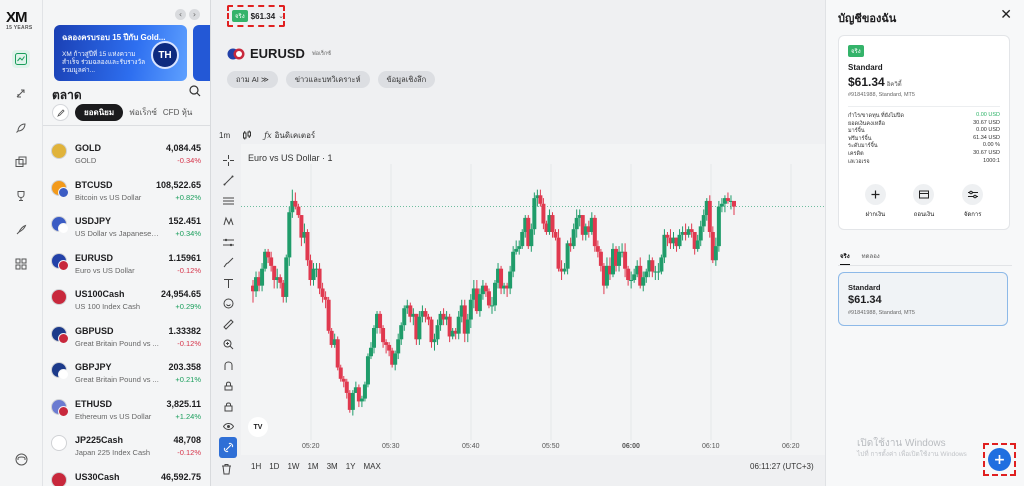  What do you see at coordinates (313, 466) in the screenshot?
I see `range-button-1m: 1M` at bounding box center [313, 466].